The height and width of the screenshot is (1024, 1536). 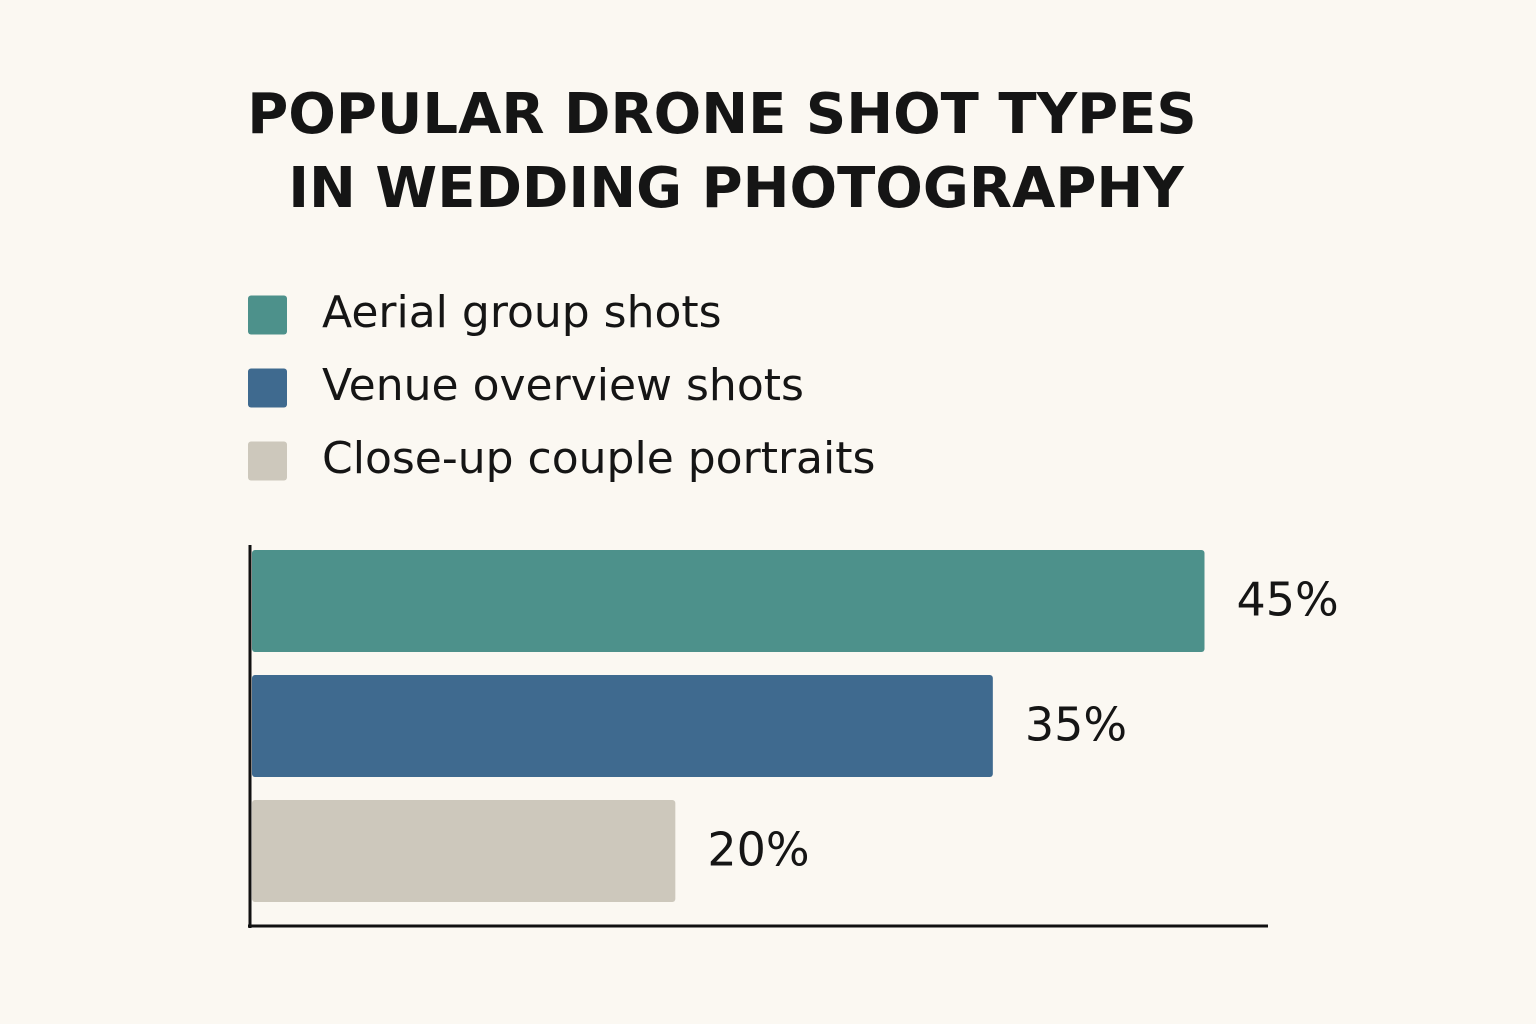 What do you see at coordinates (758, 850) in the screenshot?
I see `value-label: 20%` at bounding box center [758, 850].